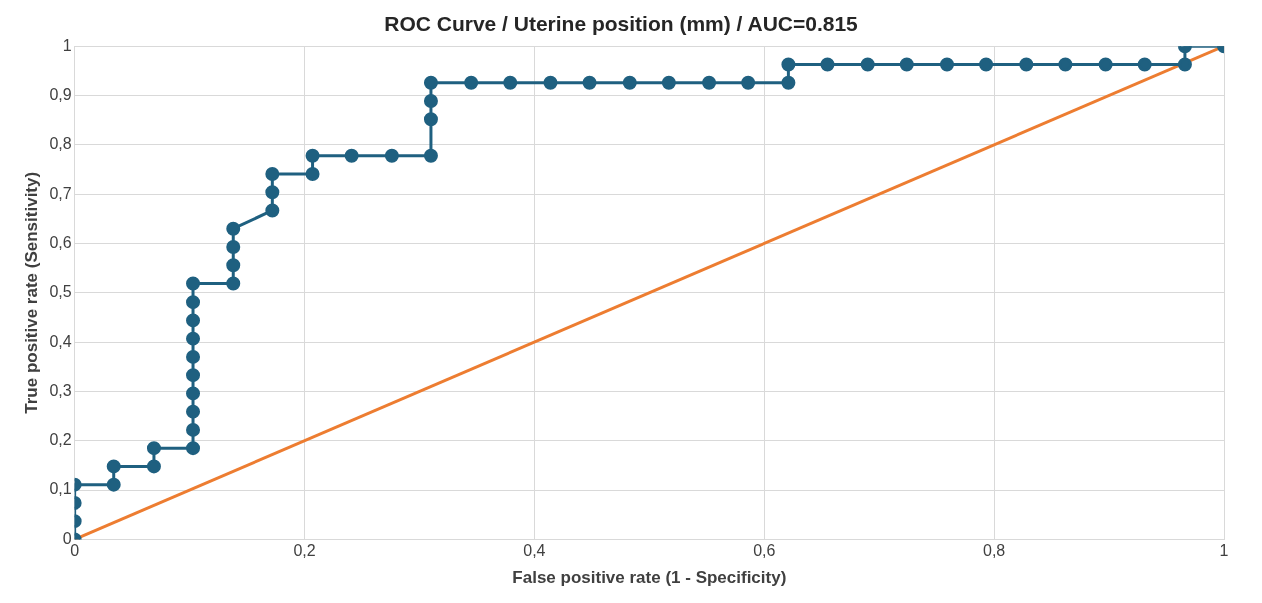  What do you see at coordinates (67, 45) in the screenshot?
I see `y-tick-label: 1` at bounding box center [67, 45].